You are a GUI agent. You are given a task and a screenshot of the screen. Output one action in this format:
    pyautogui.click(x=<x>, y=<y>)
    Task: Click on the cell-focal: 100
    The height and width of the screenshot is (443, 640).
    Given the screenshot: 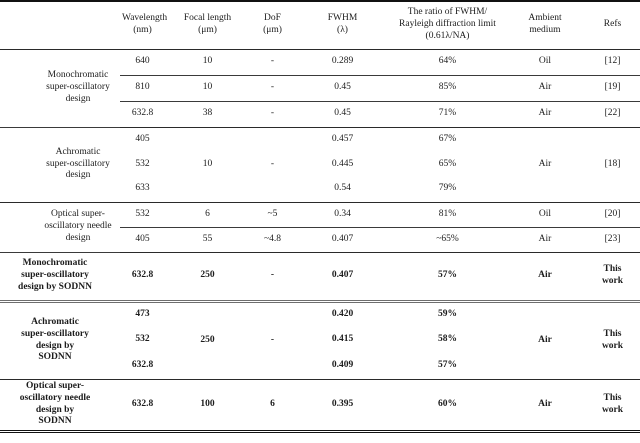 What is the action you would take?
    pyautogui.click(x=207, y=403)
    